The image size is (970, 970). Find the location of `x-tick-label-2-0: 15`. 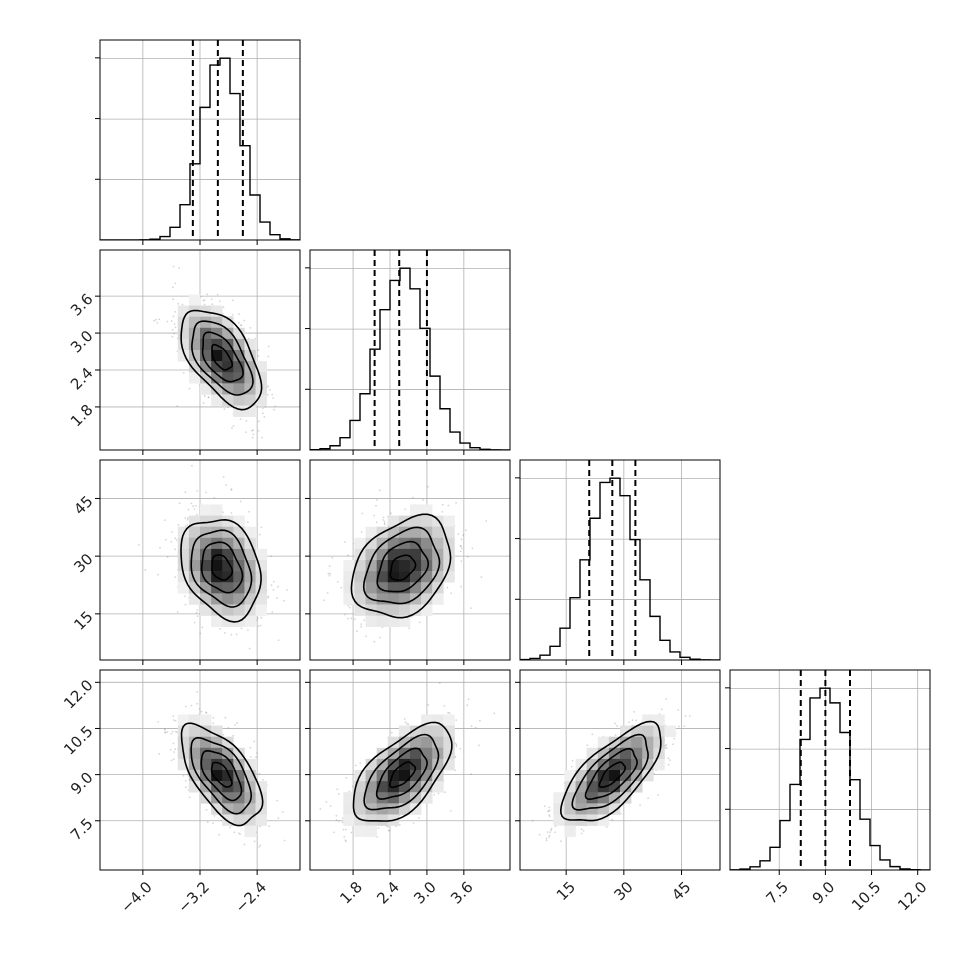

x-tick-label-2-0: 15 is located at coordinates (566, 891).